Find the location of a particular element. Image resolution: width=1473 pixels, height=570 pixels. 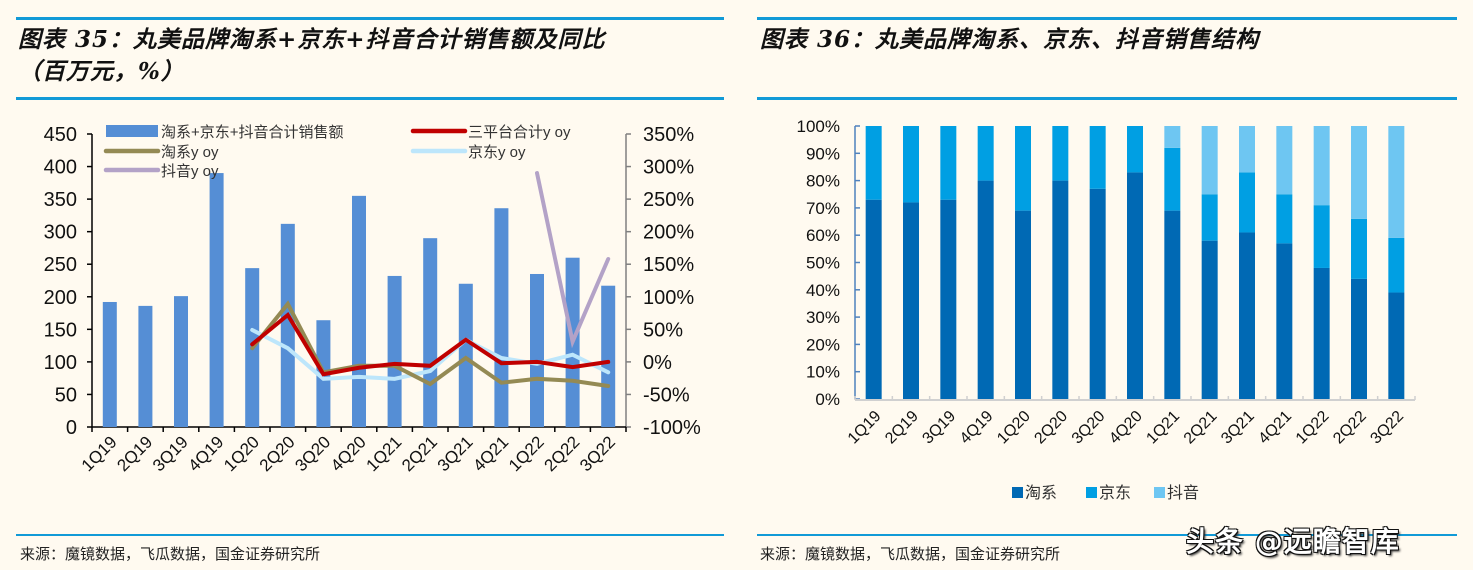

y-tick-label: 50% is located at coordinates (823, 263).